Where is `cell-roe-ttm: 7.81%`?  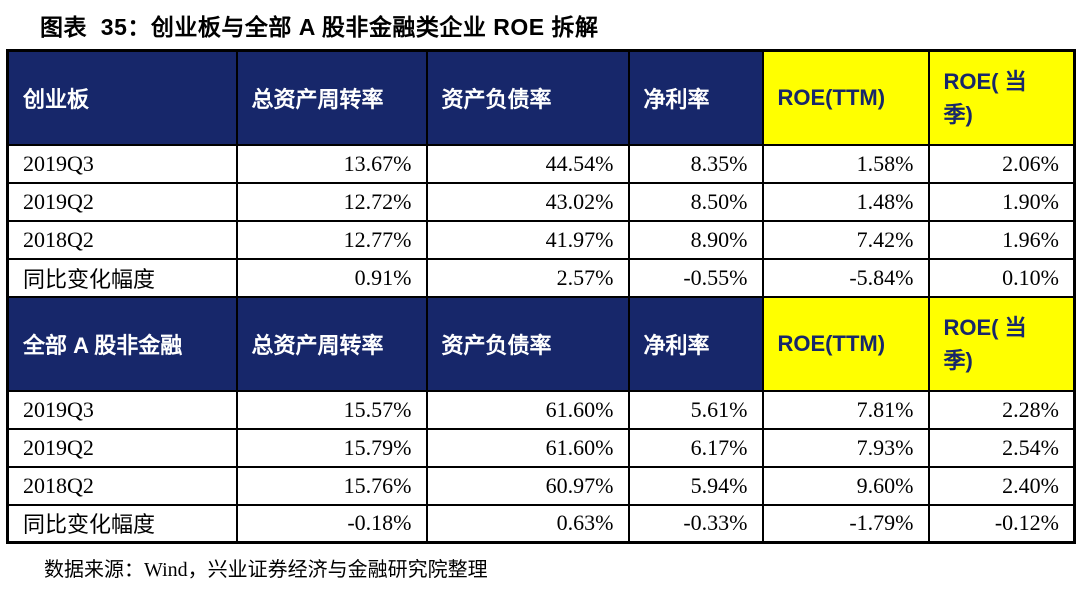 cell-roe-ttm: 7.81% is located at coordinates (845, 409).